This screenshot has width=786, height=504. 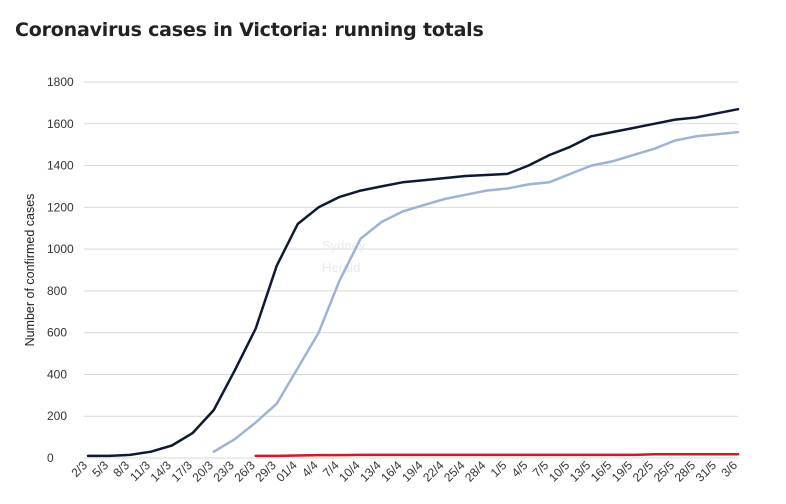 What do you see at coordinates (57, 291) in the screenshot?
I see `y-tick-label: 800` at bounding box center [57, 291].